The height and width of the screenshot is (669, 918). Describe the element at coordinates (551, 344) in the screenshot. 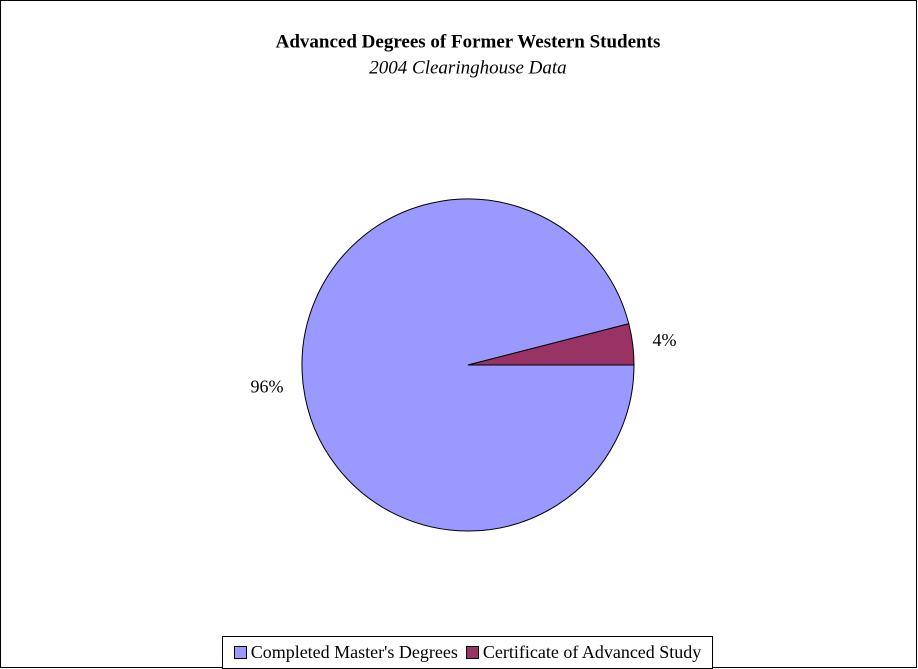

I see `pie-slice` at that location.